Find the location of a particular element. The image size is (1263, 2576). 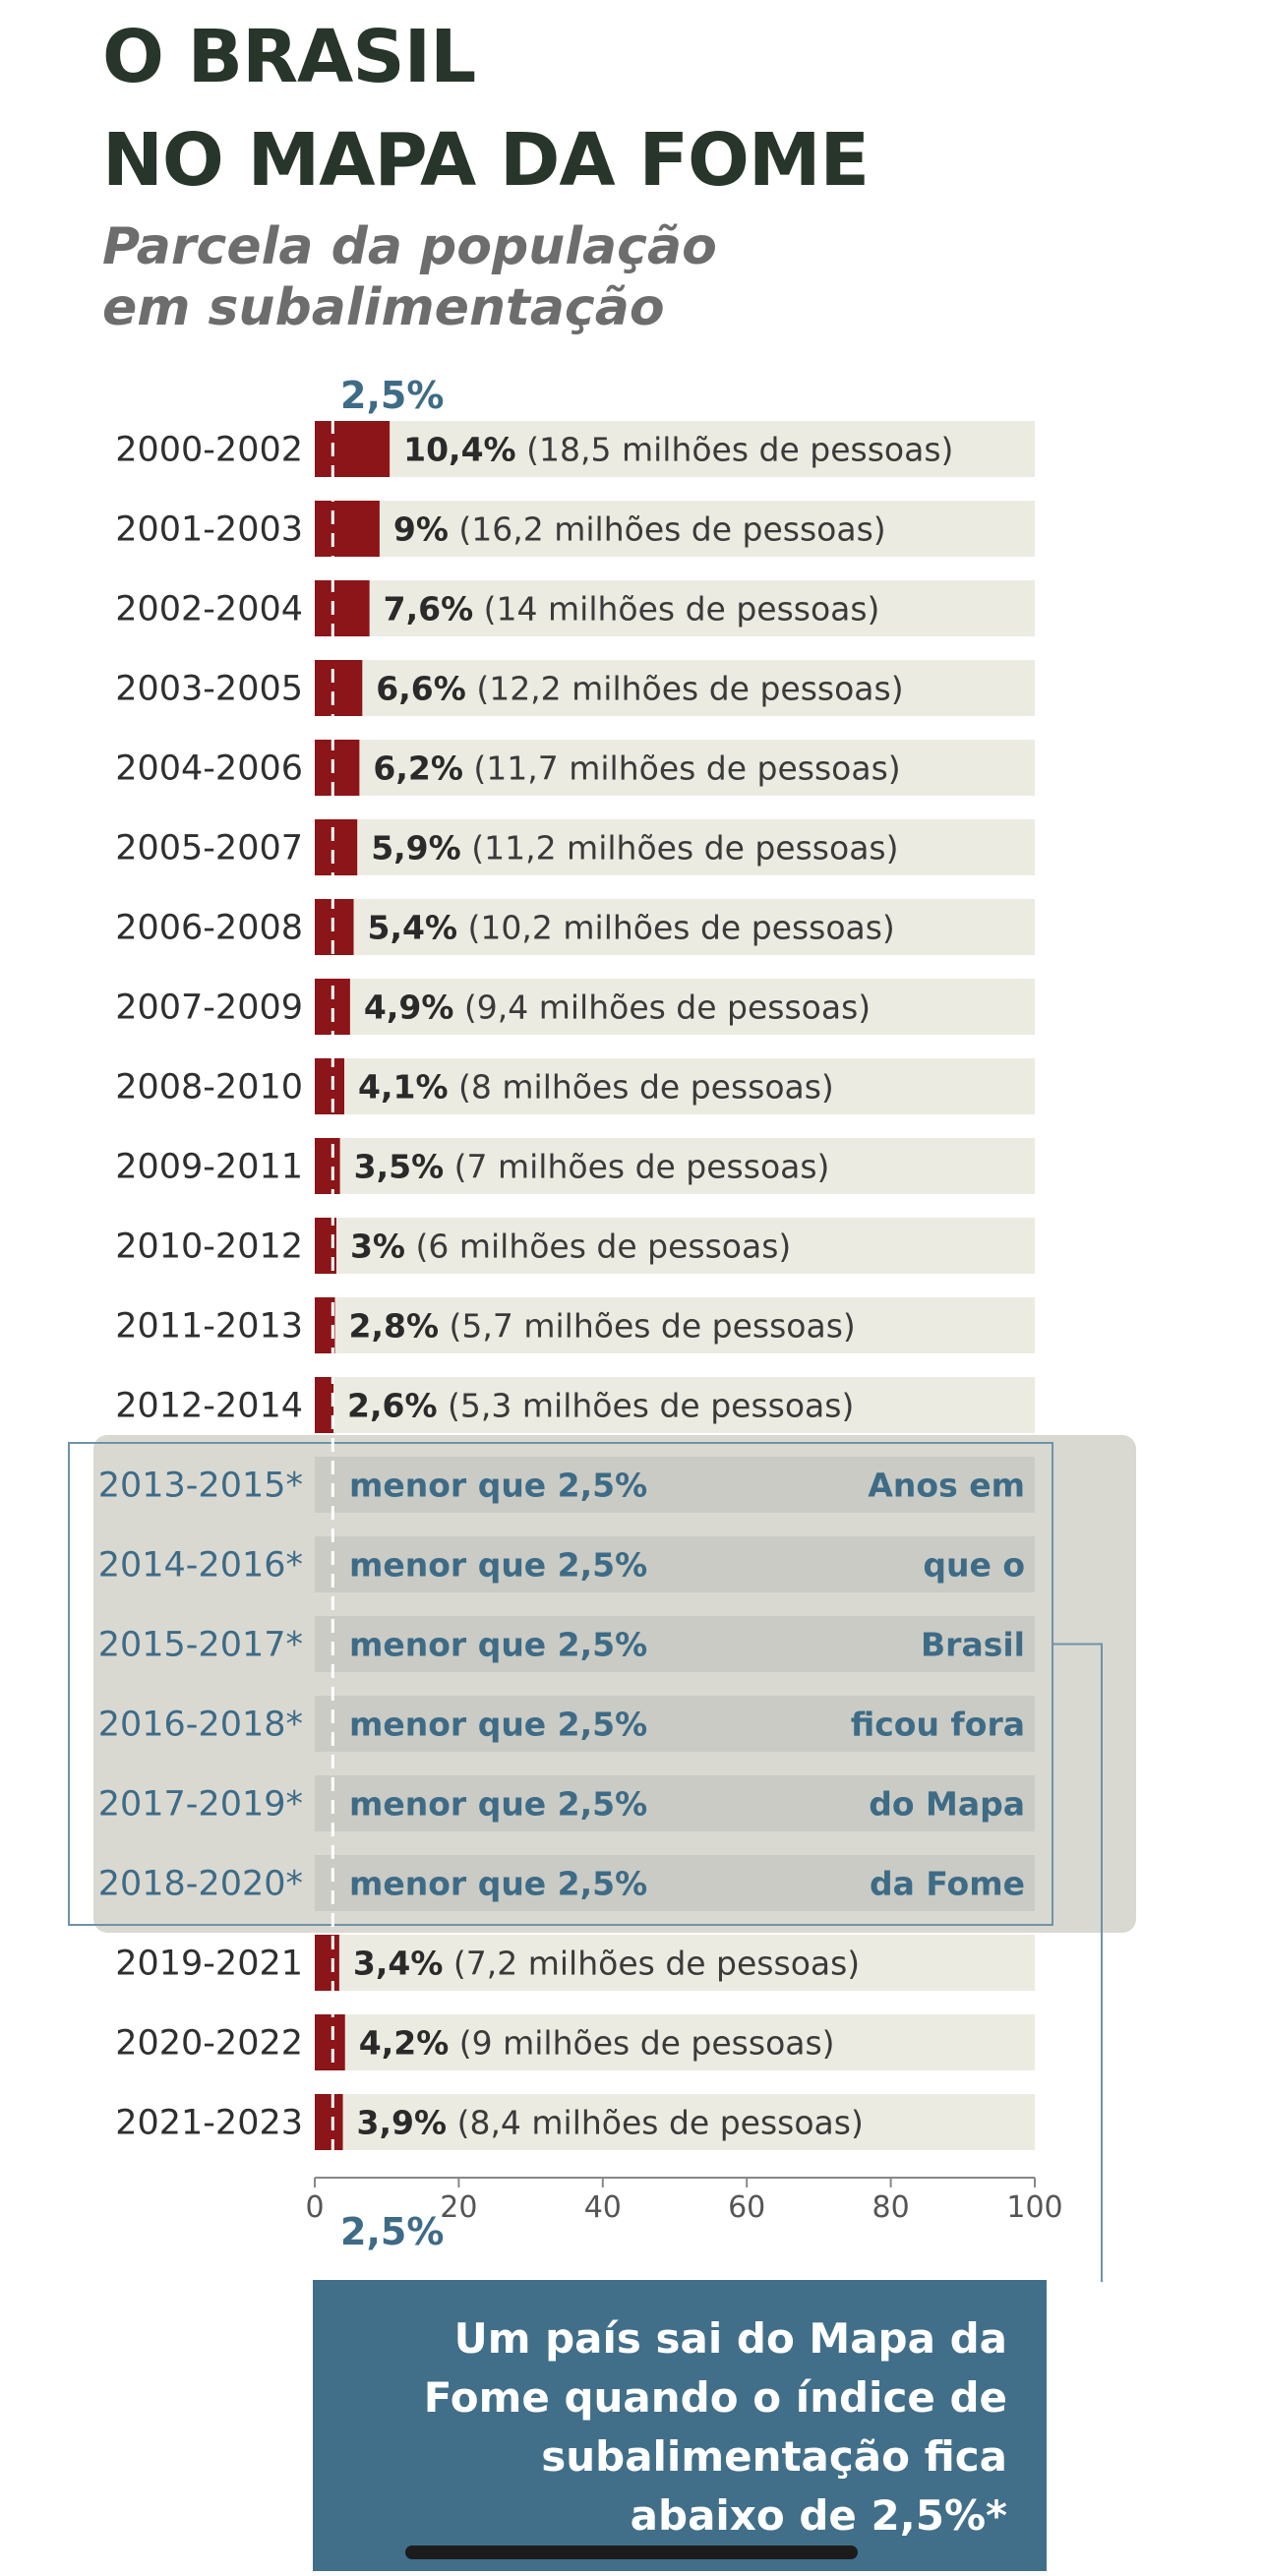

value-people: (12,2 milhões de pessoas) is located at coordinates (685, 689).